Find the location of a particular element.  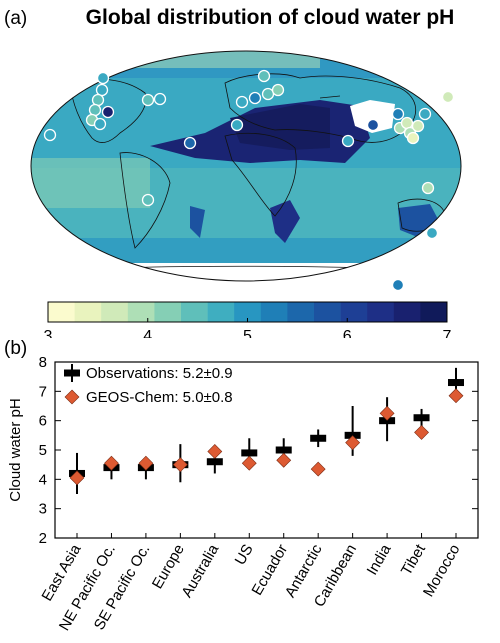

y-tick-label: 2 is located at coordinates (43, 538).